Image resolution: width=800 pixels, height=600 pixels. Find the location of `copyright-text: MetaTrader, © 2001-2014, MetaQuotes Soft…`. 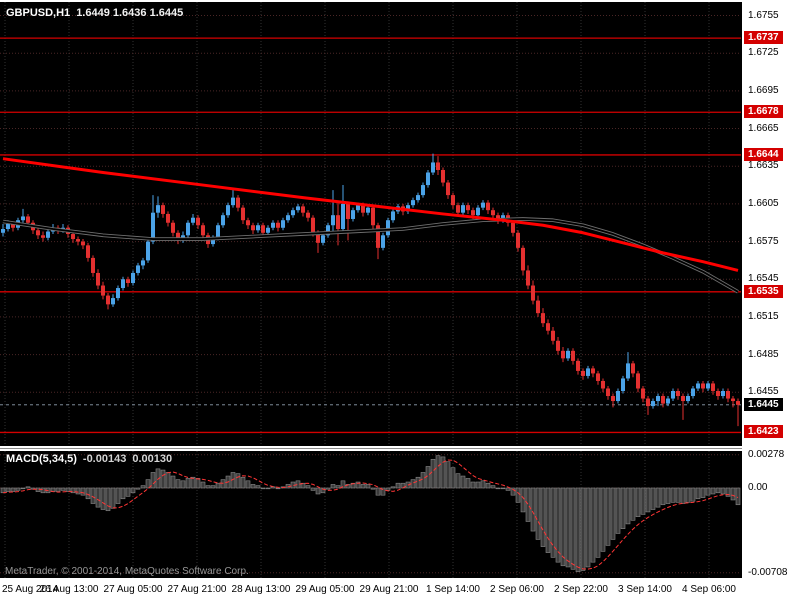

copyright-text: MetaTrader, © 2001-2014, MetaQuotes Soft… is located at coordinates (127, 571).